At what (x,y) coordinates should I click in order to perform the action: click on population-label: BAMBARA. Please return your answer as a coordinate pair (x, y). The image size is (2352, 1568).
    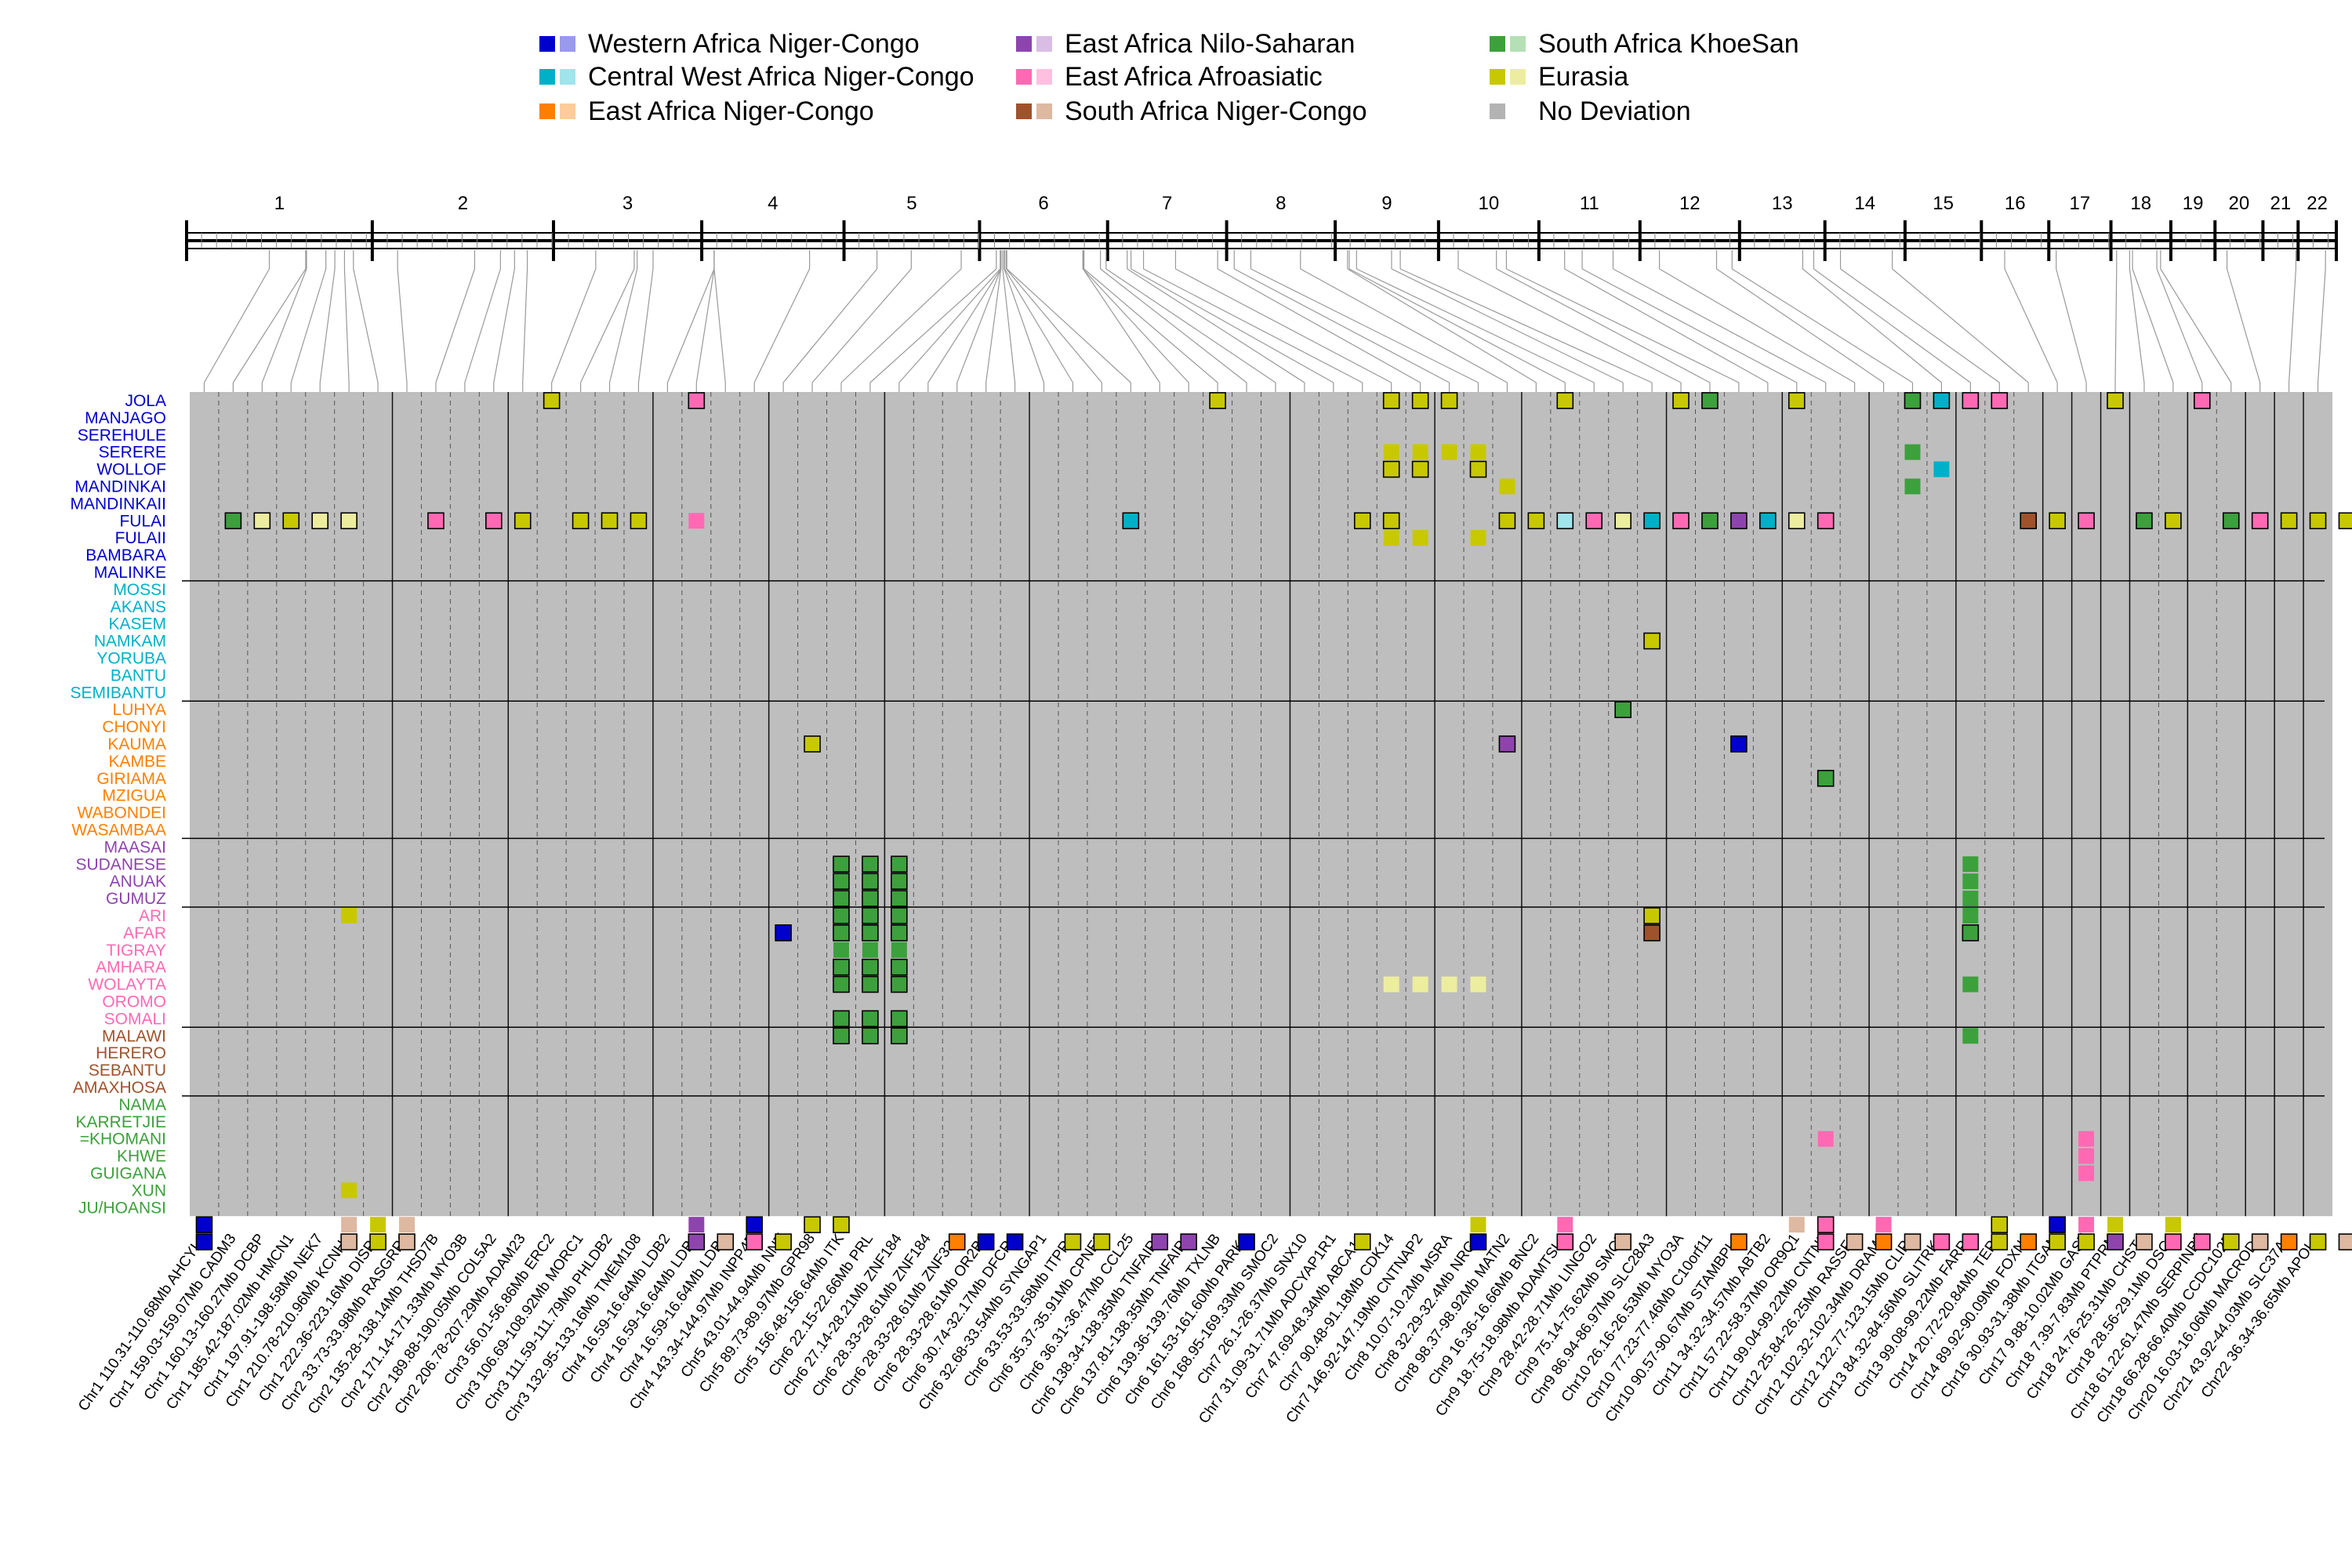
    Looking at the image, I should click on (125, 555).